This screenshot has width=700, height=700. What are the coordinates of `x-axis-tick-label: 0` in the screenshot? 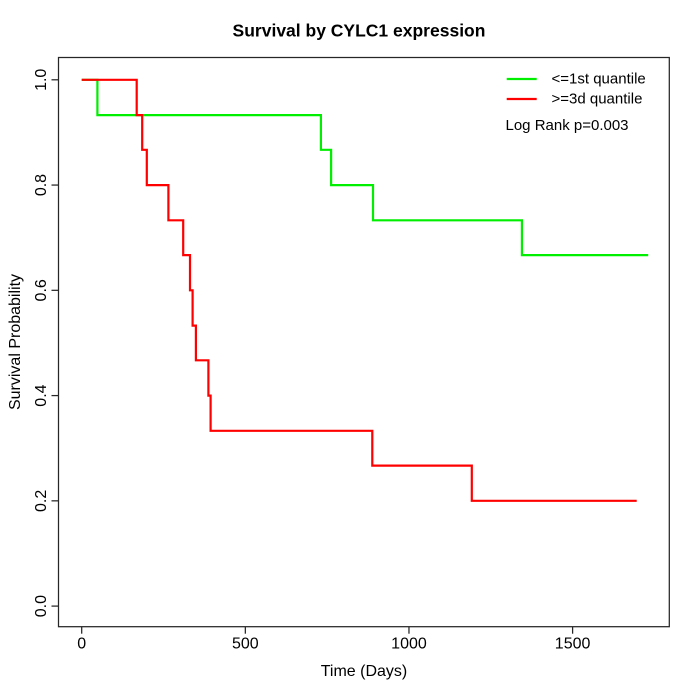 It's located at (81, 644).